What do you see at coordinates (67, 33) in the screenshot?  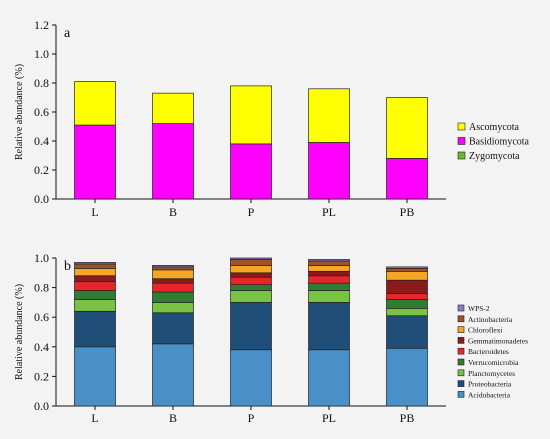 I see `panel-label: a` at bounding box center [67, 33].